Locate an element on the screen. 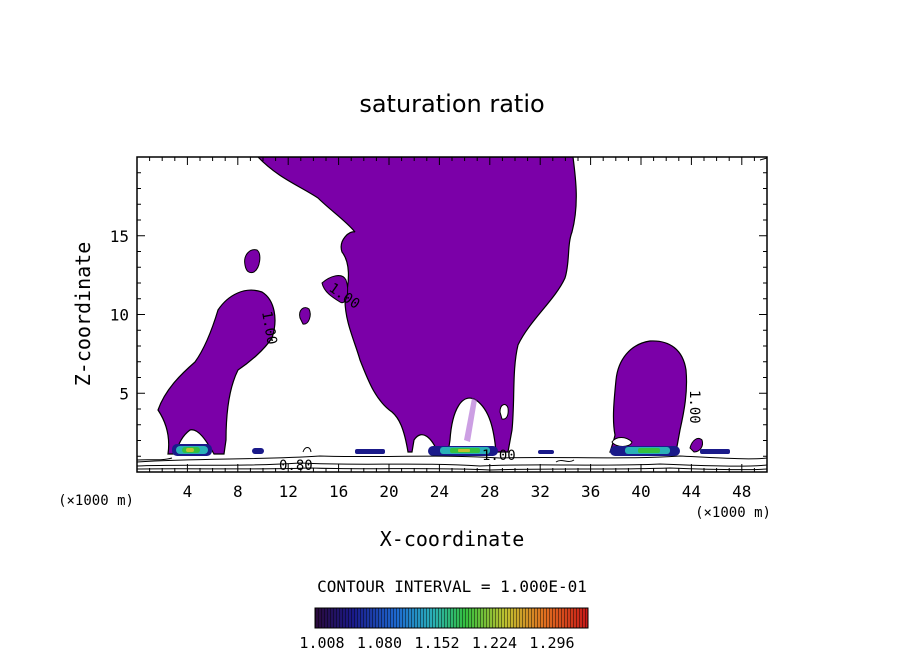  contour-labels: 1.00 1.00 1.00 1.00 0.80 is located at coordinates (480, 377).